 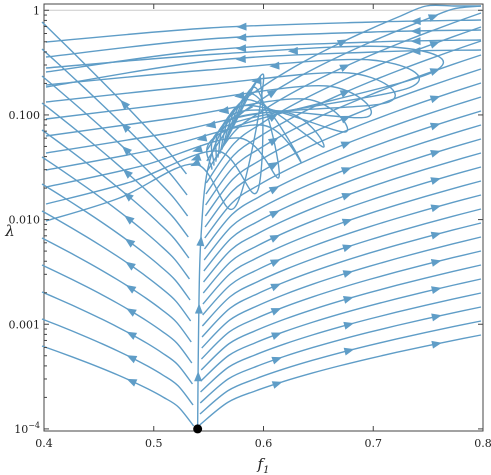 I want to click on y-tick-label: 10−4, so click(x=27, y=428).